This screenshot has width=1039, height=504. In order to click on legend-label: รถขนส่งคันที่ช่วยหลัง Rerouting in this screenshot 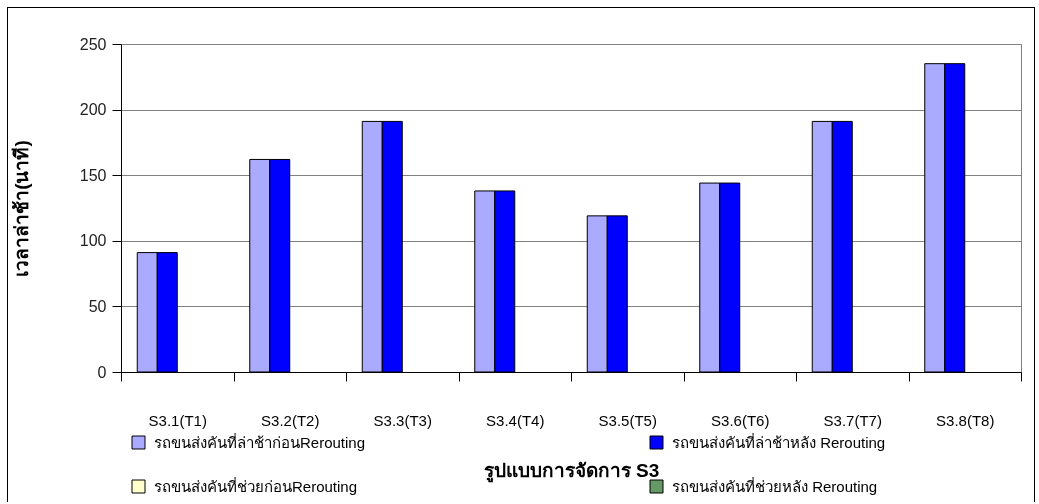, I will do `click(775, 485)`.